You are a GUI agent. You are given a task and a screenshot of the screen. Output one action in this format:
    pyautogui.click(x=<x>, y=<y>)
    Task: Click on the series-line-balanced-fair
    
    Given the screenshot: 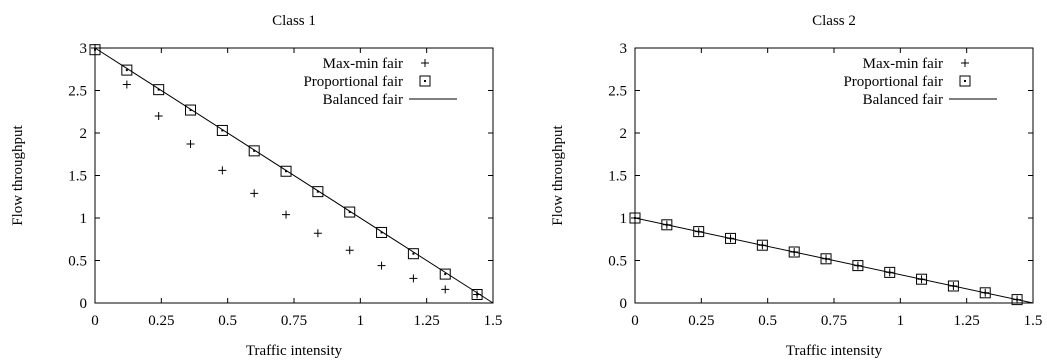 What is the action you would take?
    pyautogui.click(x=834, y=260)
    